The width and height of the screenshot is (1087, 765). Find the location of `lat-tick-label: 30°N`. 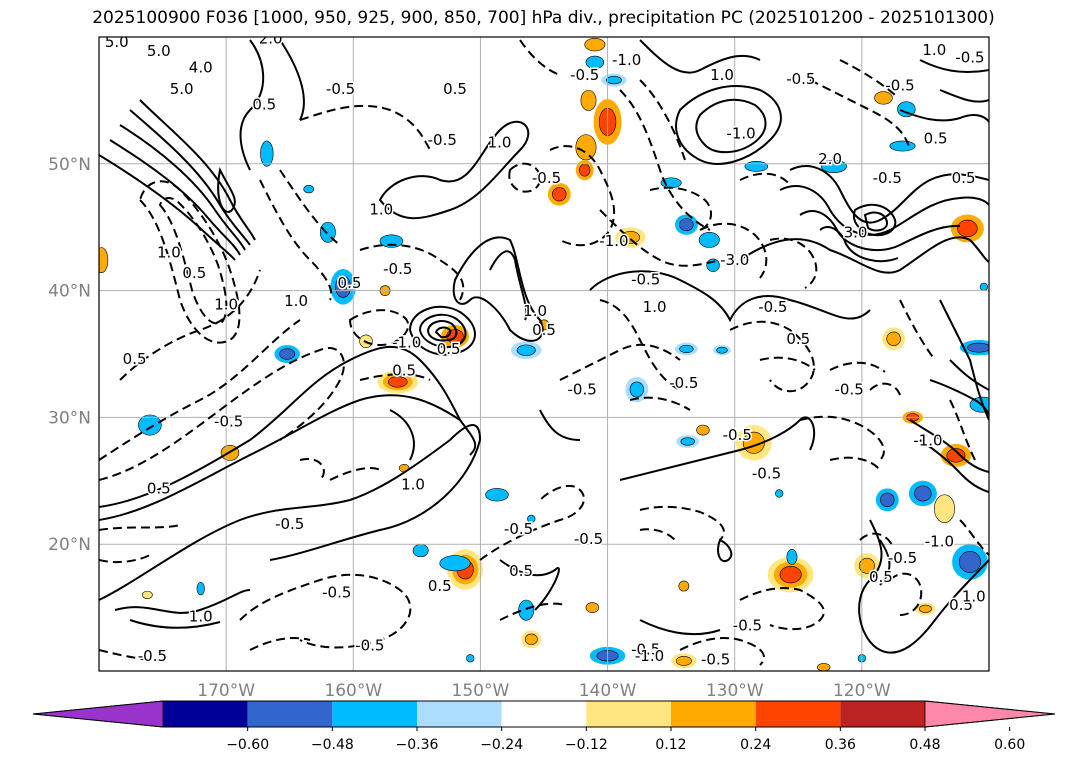

lat-tick-label: 30°N is located at coordinates (69, 418).